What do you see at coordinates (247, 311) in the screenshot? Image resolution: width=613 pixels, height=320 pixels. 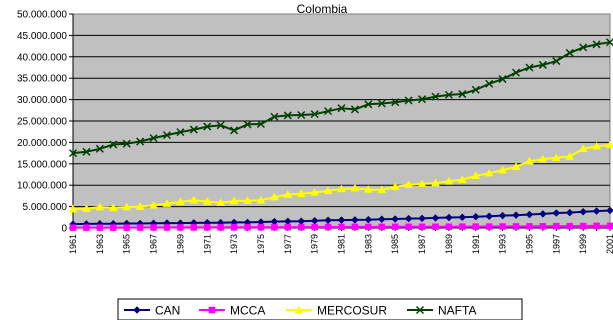 I see `legend-label-mcca: MCCA` at bounding box center [247, 311].